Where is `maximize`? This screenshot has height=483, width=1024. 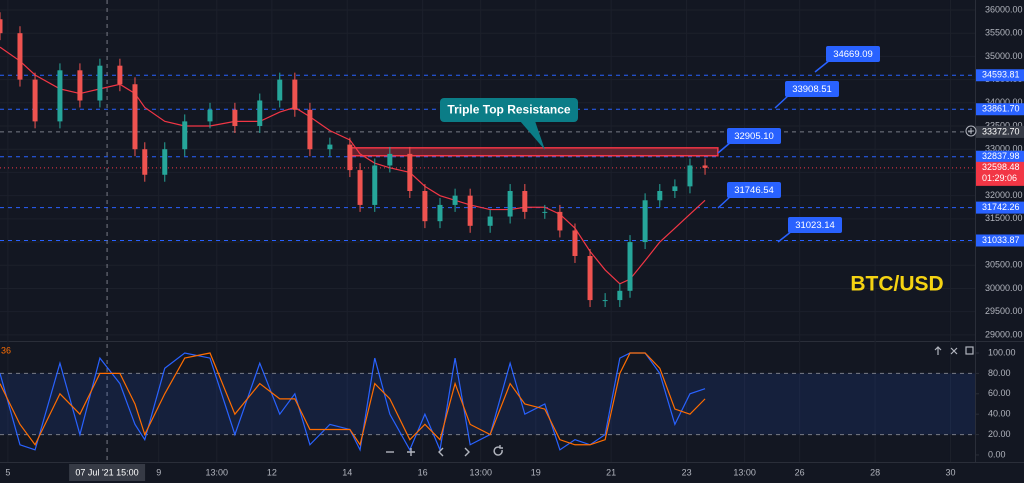 maximize is located at coordinates (969, 350).